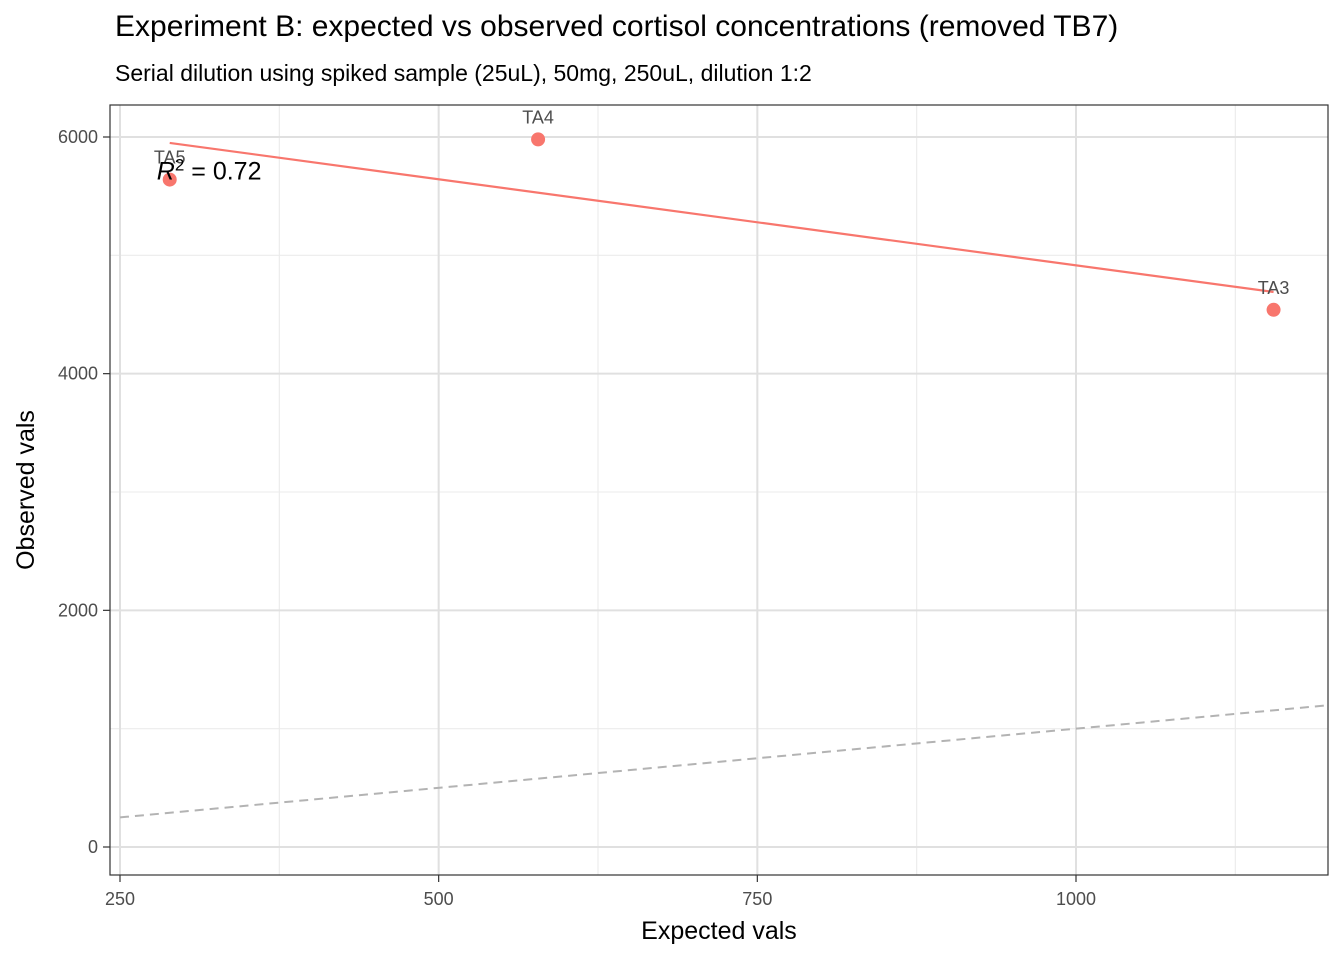 Image resolution: width=1344 pixels, height=960 pixels. I want to click on r-squared-symbol: R, so click(166, 172).